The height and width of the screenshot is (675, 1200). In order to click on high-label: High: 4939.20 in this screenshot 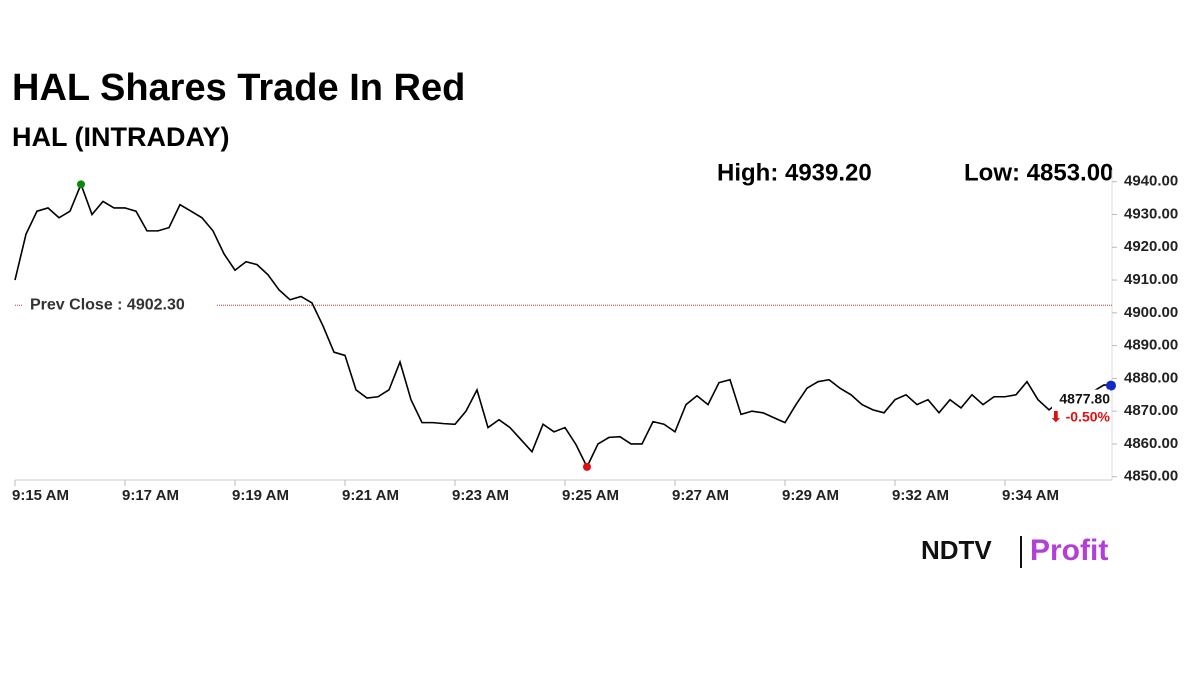, I will do `click(794, 172)`.